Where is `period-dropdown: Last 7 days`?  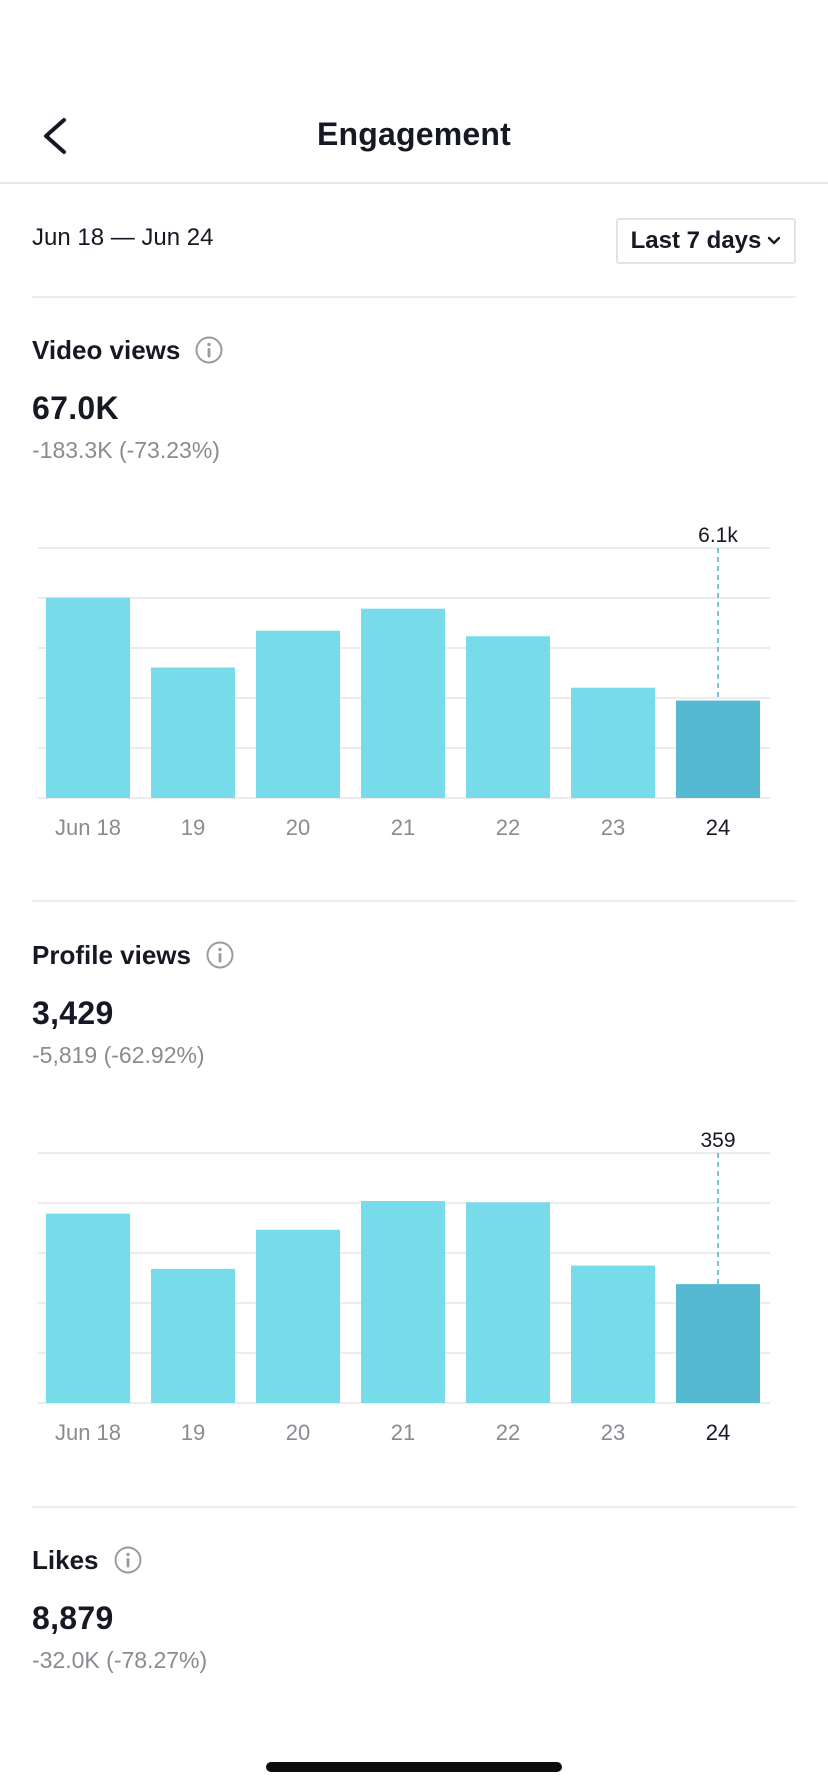 period-dropdown: Last 7 days is located at coordinates (706, 241).